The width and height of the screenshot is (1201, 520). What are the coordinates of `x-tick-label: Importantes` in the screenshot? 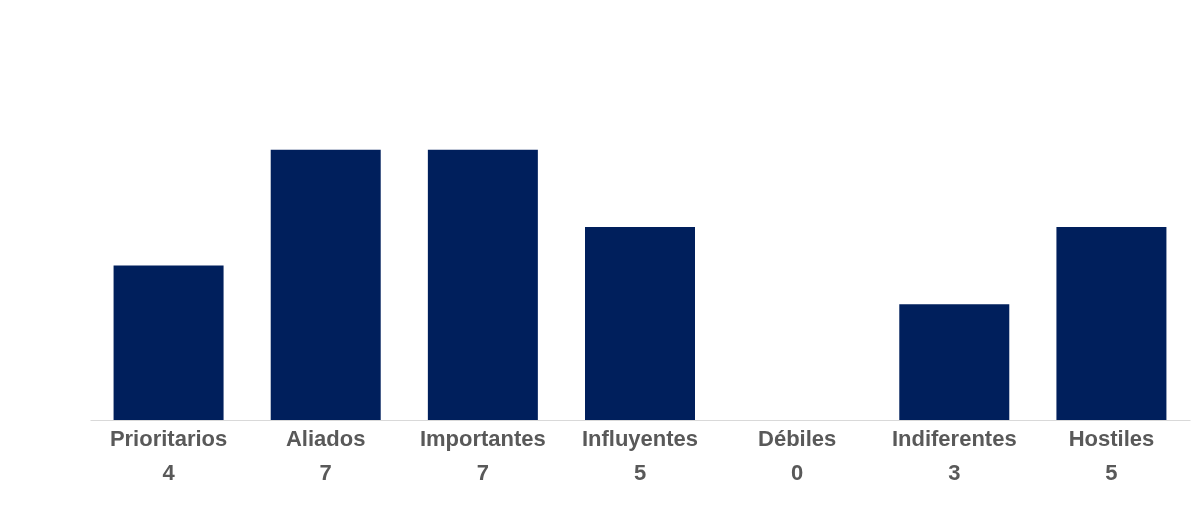 It's located at (482, 438).